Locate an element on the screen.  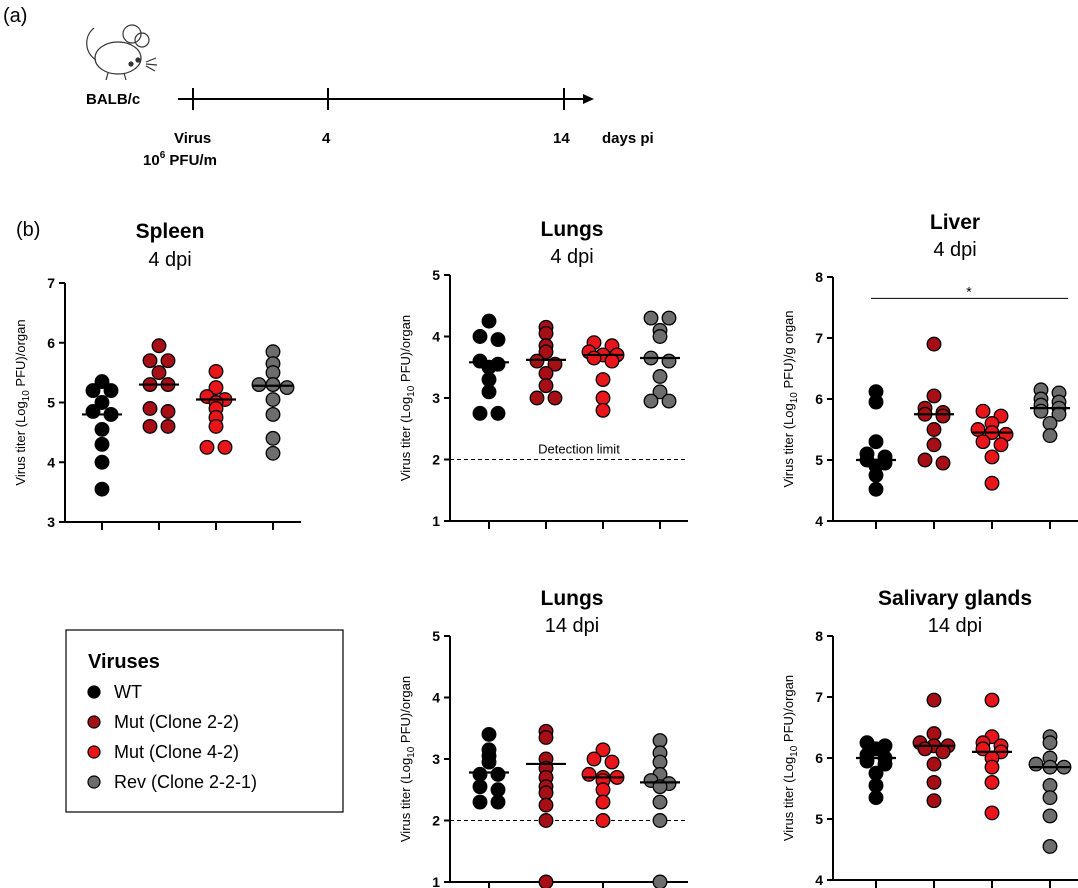
panel-a-label: (a) is located at coordinates (15, 16).